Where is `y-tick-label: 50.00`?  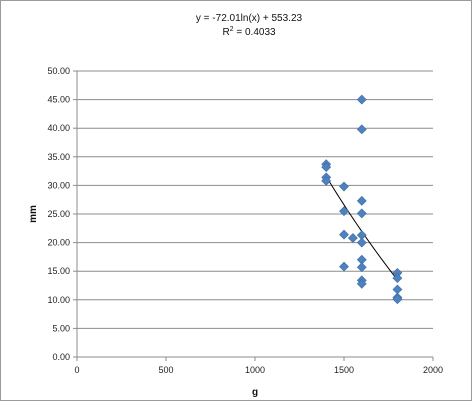
y-tick-label: 50.00 is located at coordinates (58, 71).